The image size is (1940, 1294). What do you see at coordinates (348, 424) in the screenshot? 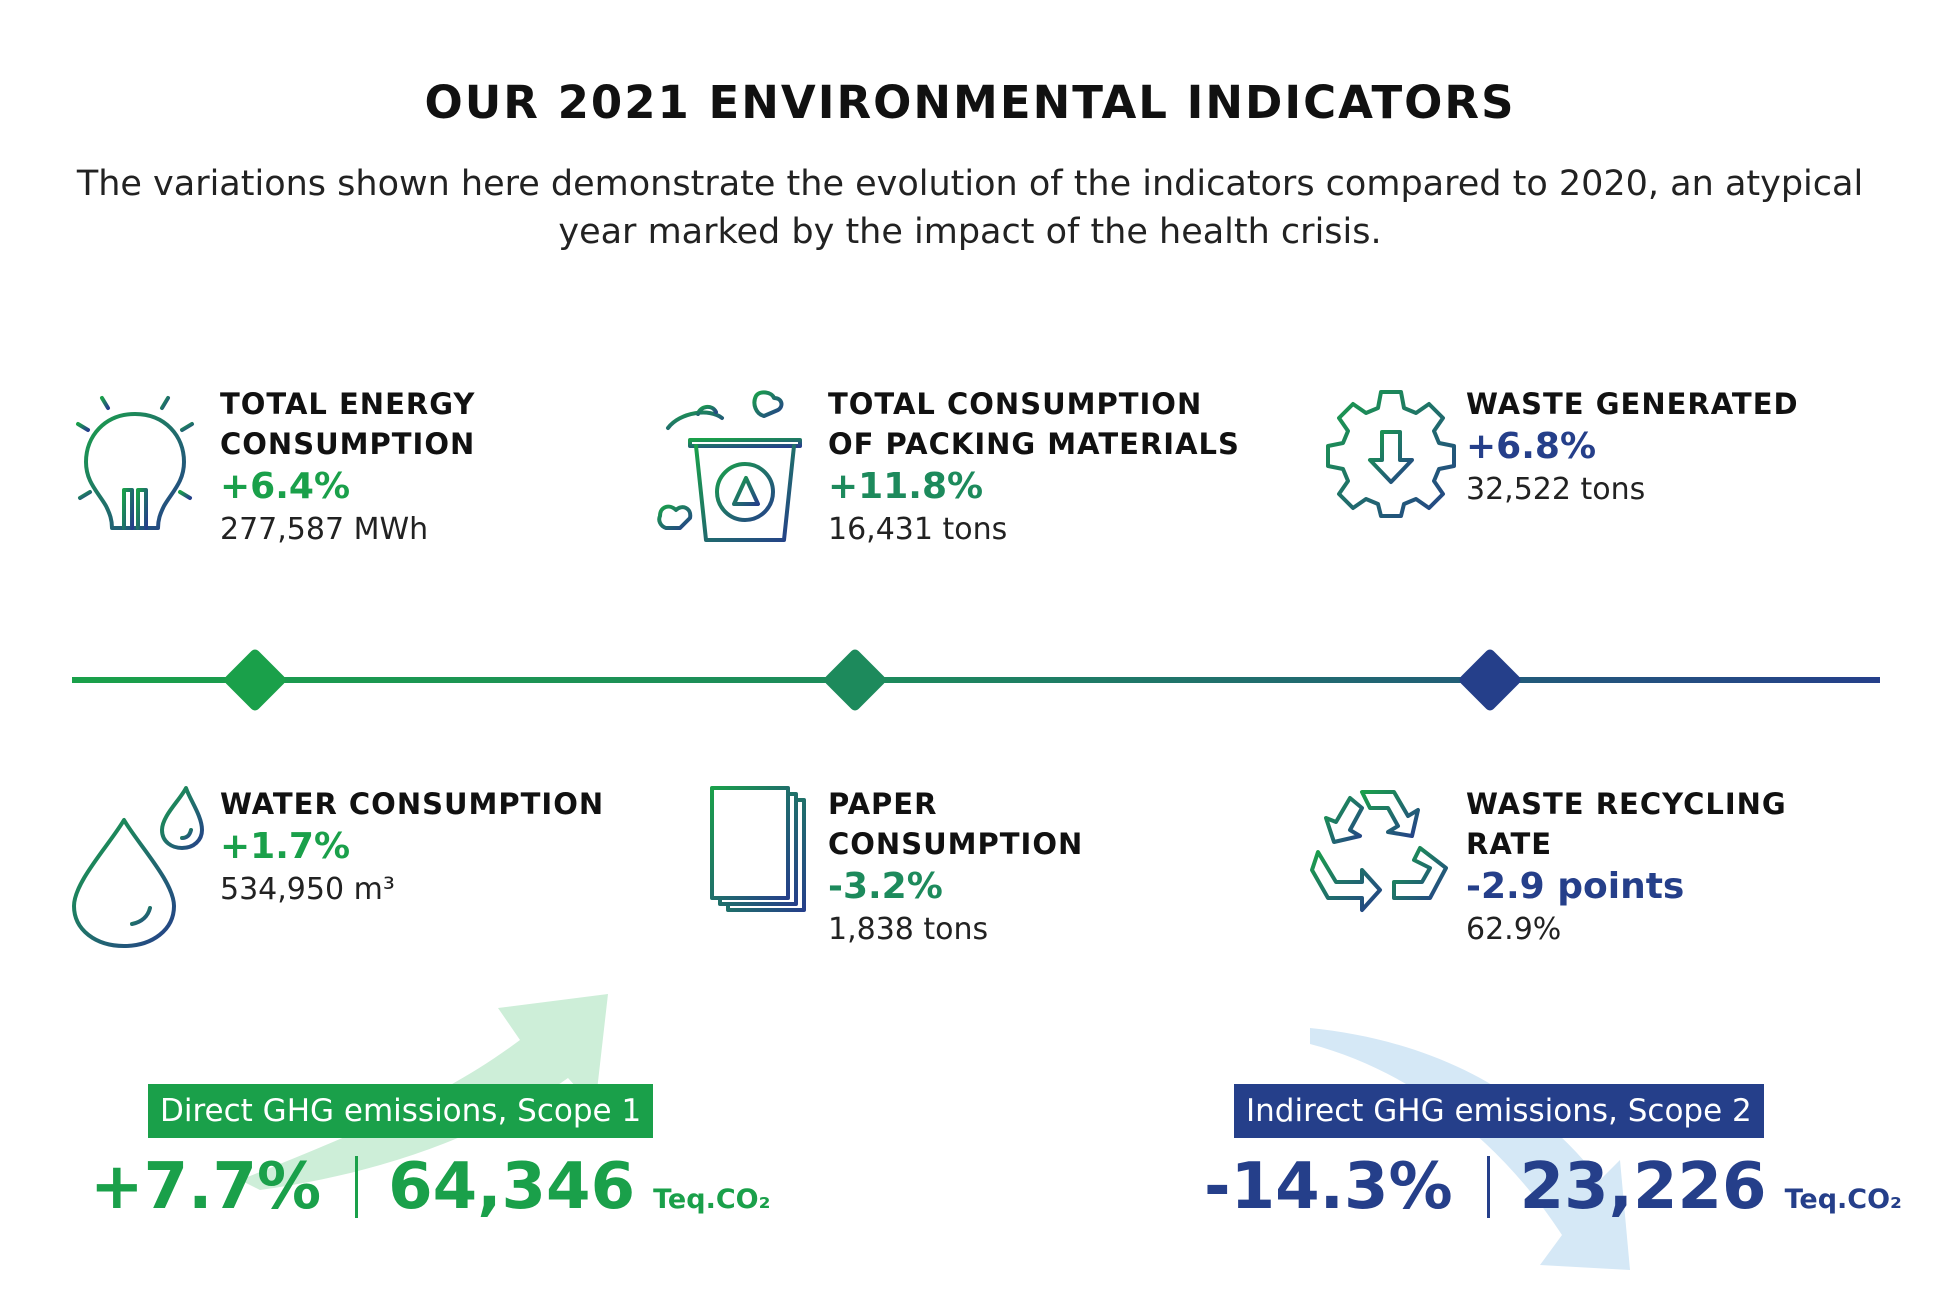
I see `indicator-label: TOTAL ENERGY CONSUMPTION` at bounding box center [348, 424].